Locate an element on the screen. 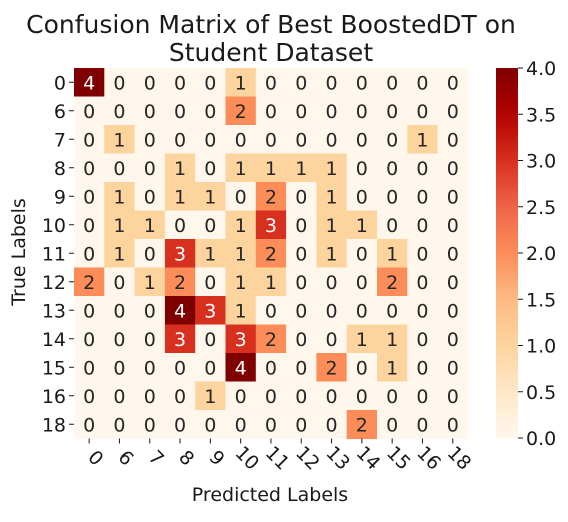 The height and width of the screenshot is (522, 568). colorbar is located at coordinates (507, 253).